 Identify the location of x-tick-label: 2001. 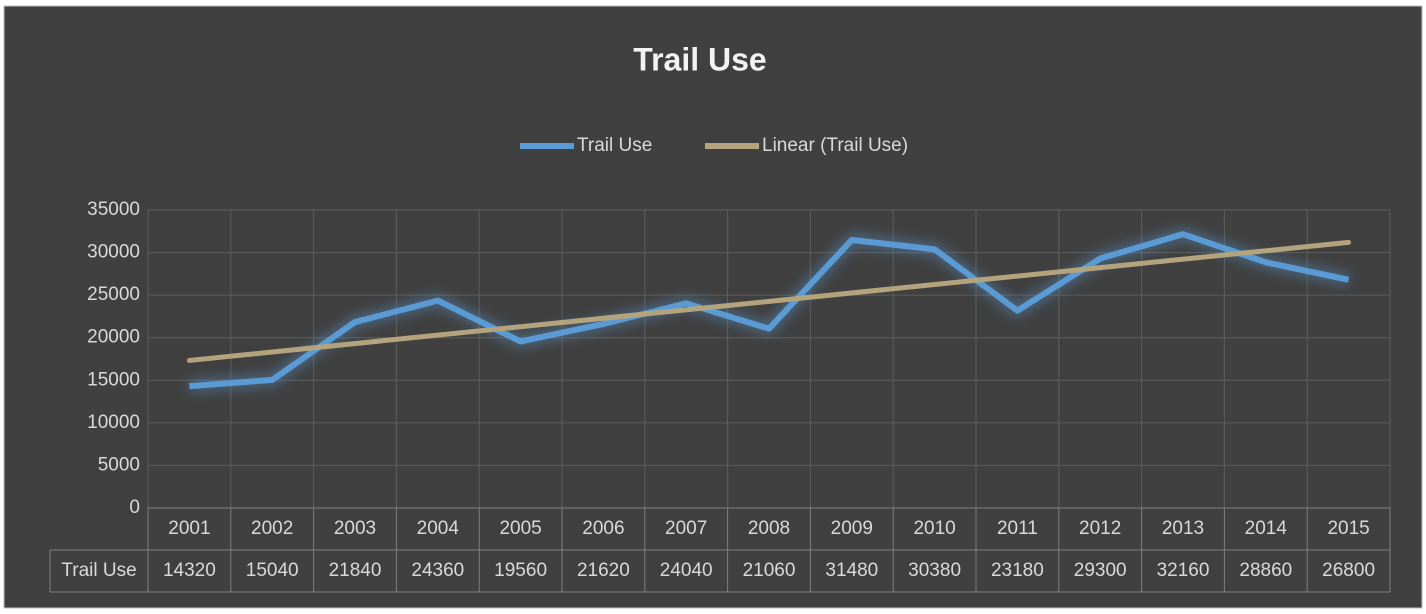
(189, 528).